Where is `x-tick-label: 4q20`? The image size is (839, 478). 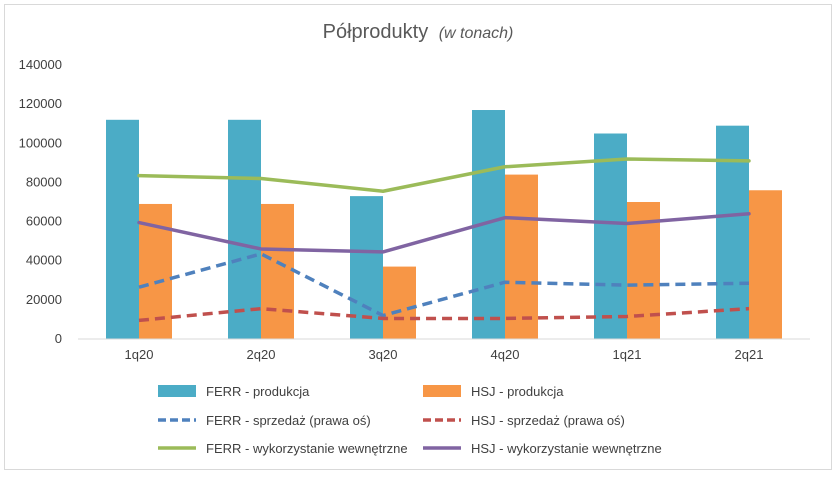
x-tick-label: 4q20 is located at coordinates (505, 354).